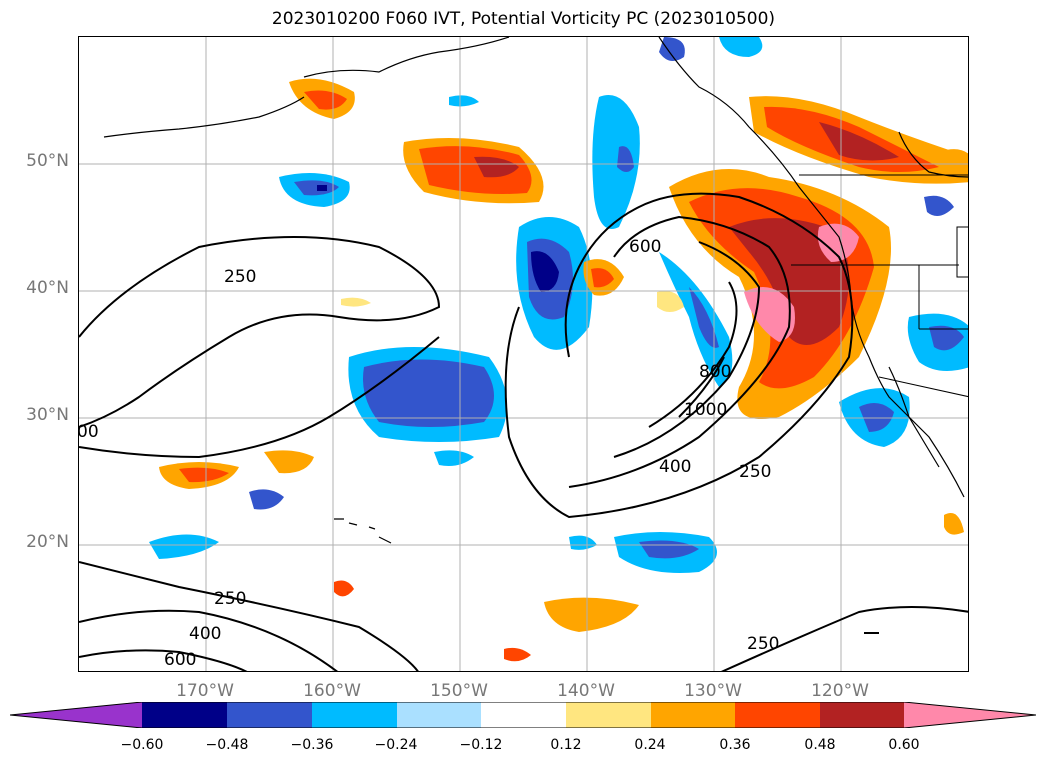 Image resolution: width=1047 pixels, height=765 pixels. Describe the element at coordinates (904, 745) in the screenshot. I see `colorbar-tick-label: 0.60` at that location.